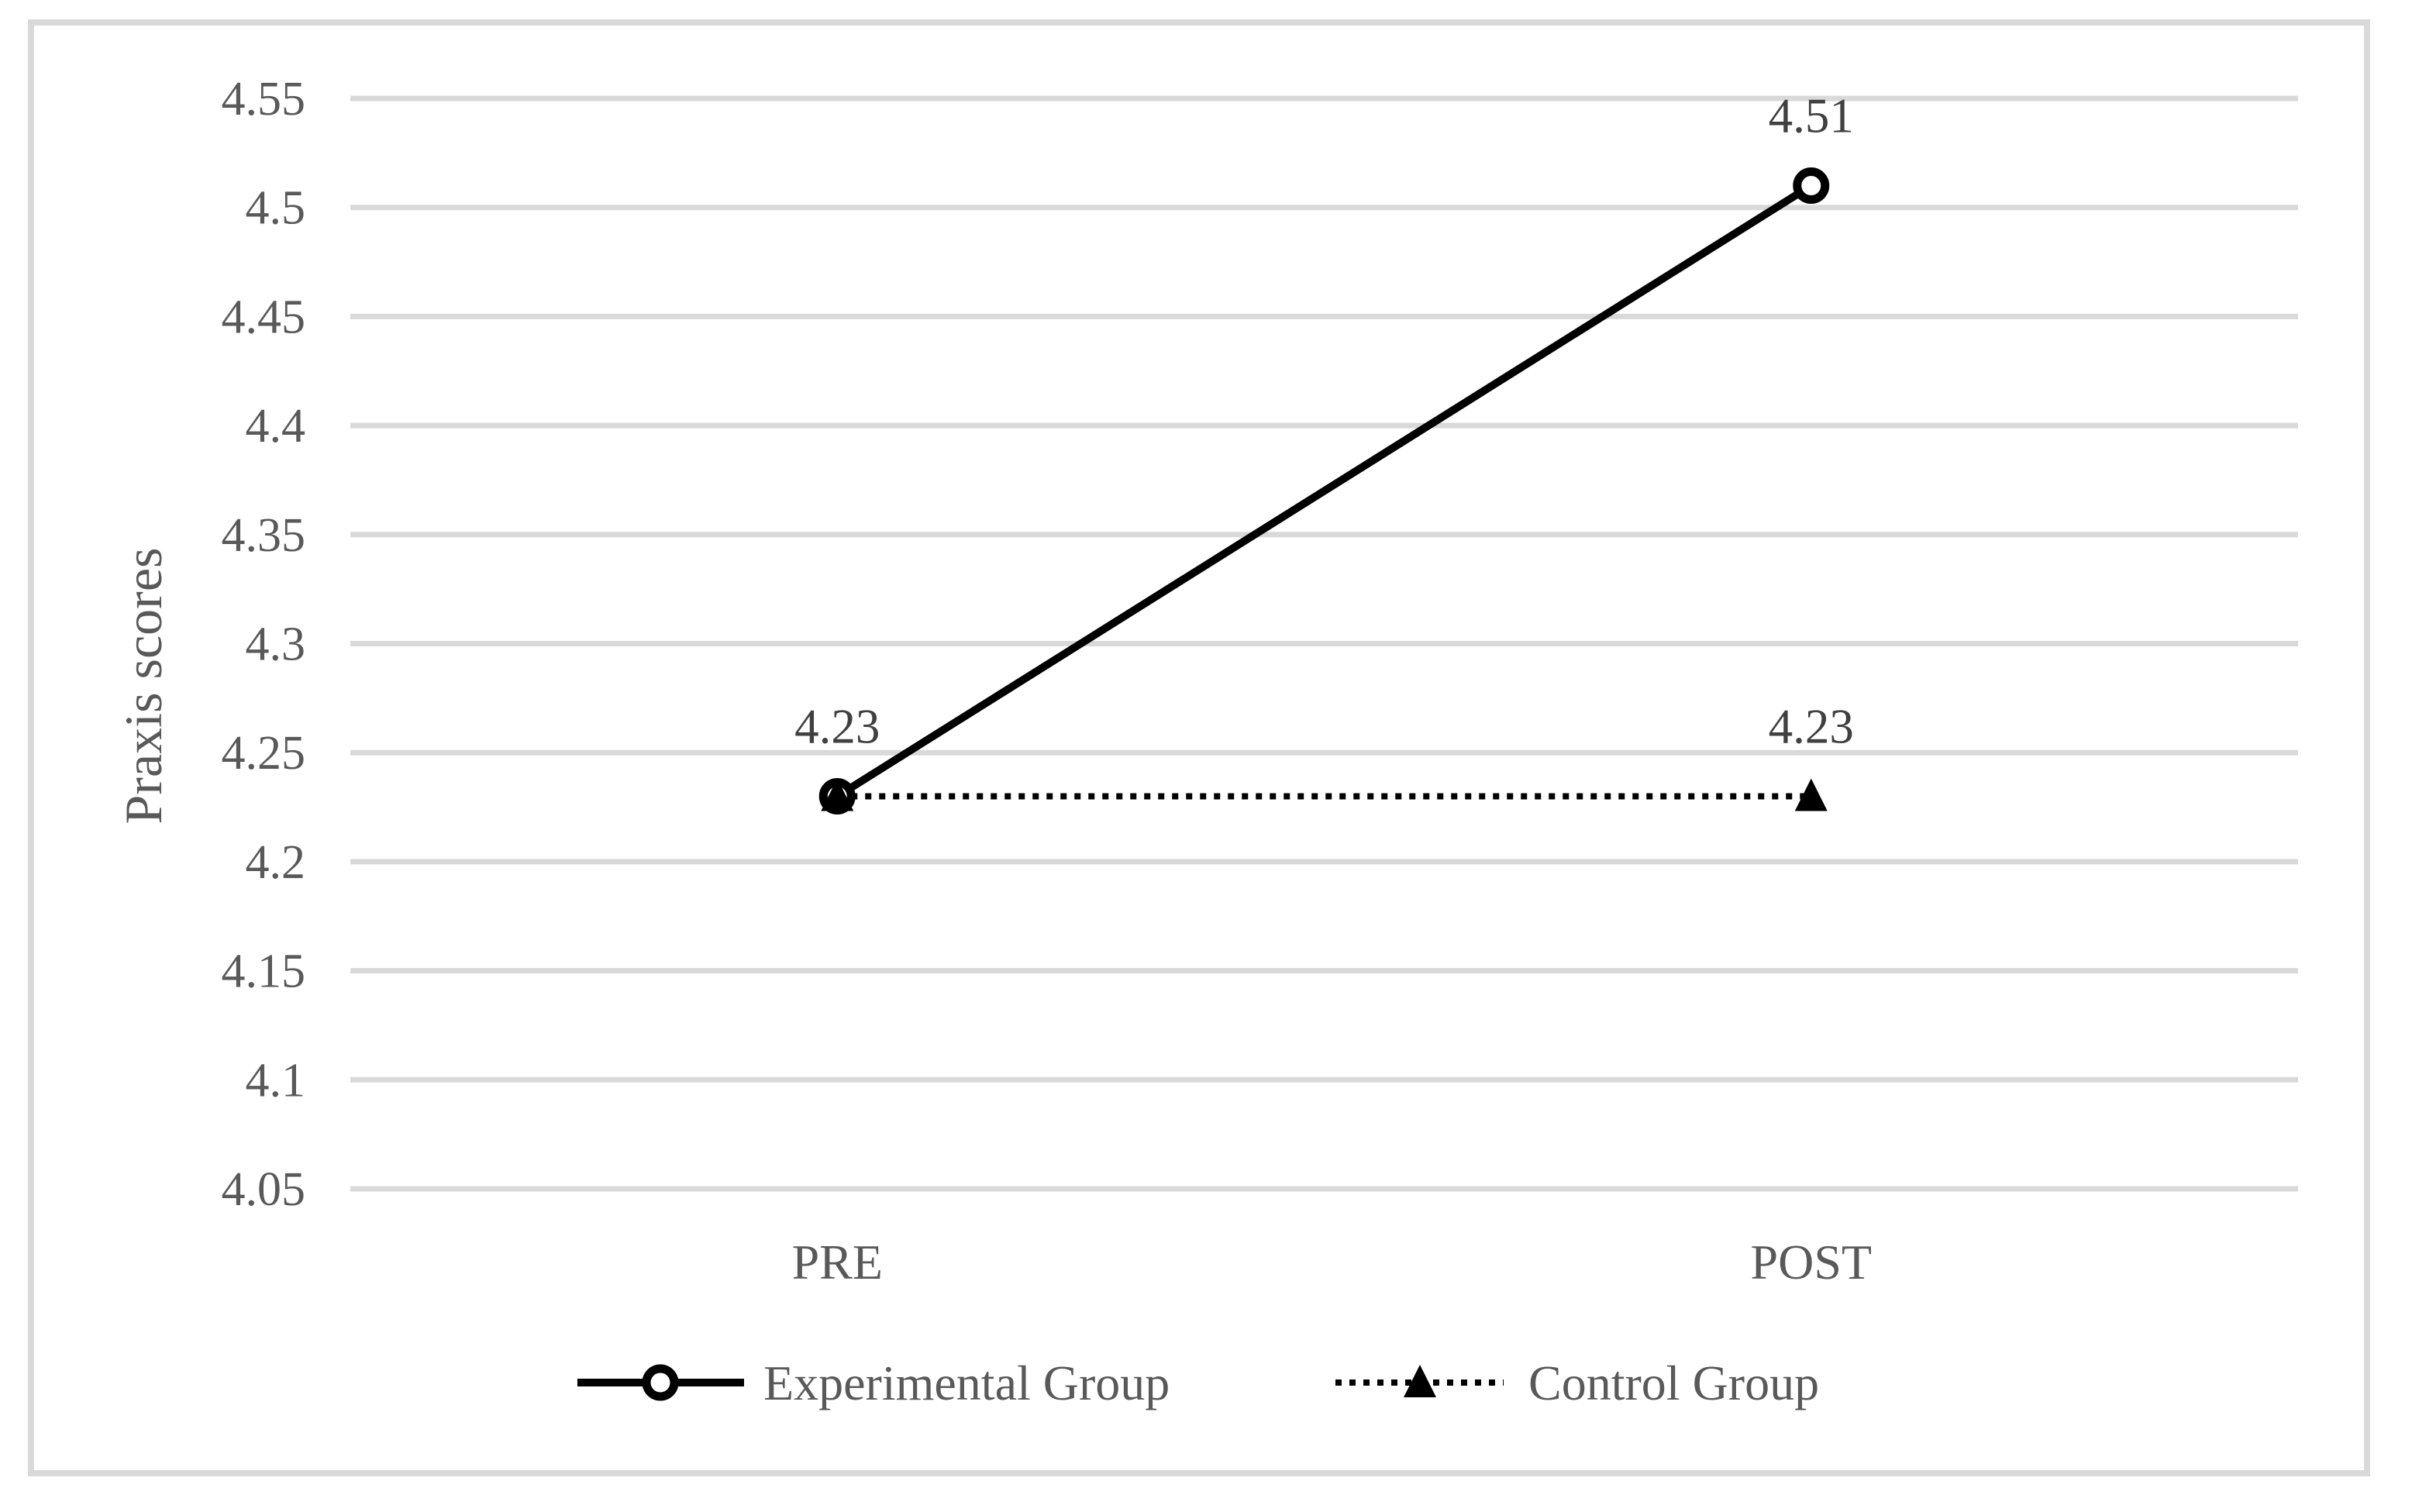  What do you see at coordinates (276, 644) in the screenshot?
I see `y-axis-tick-label: 4.3` at bounding box center [276, 644].